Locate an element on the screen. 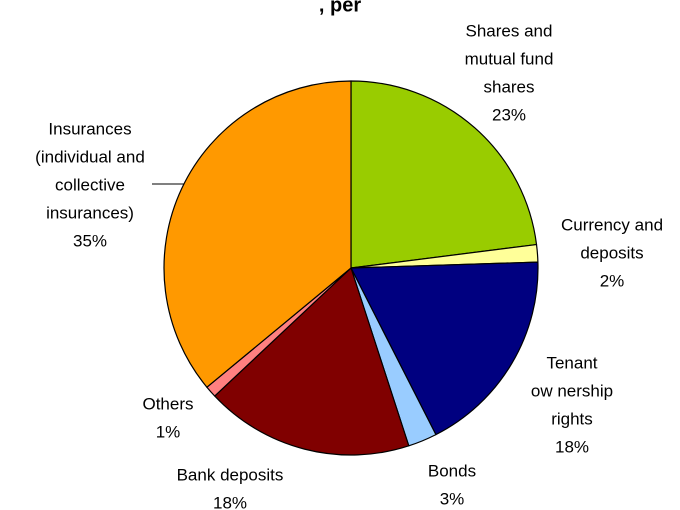  slice-percent-label-0: 23% is located at coordinates (509, 114).